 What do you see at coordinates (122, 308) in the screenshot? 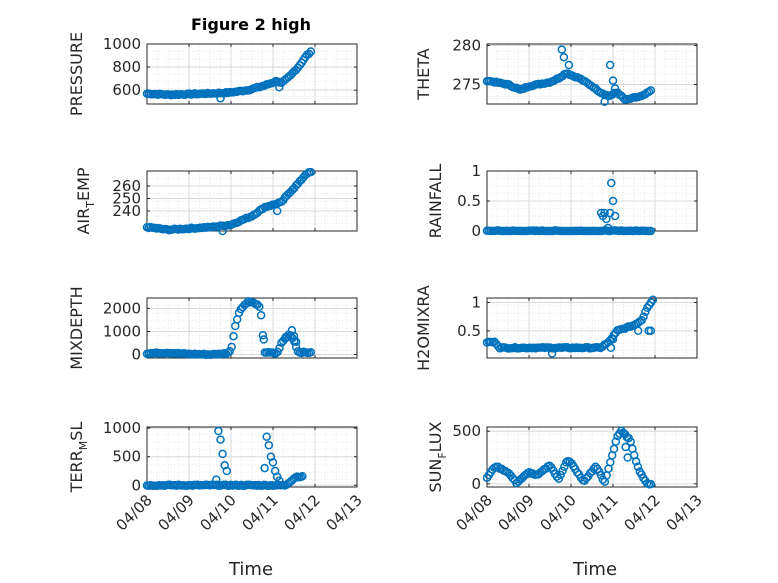
I see `y-tick-label: 2000` at bounding box center [122, 308].